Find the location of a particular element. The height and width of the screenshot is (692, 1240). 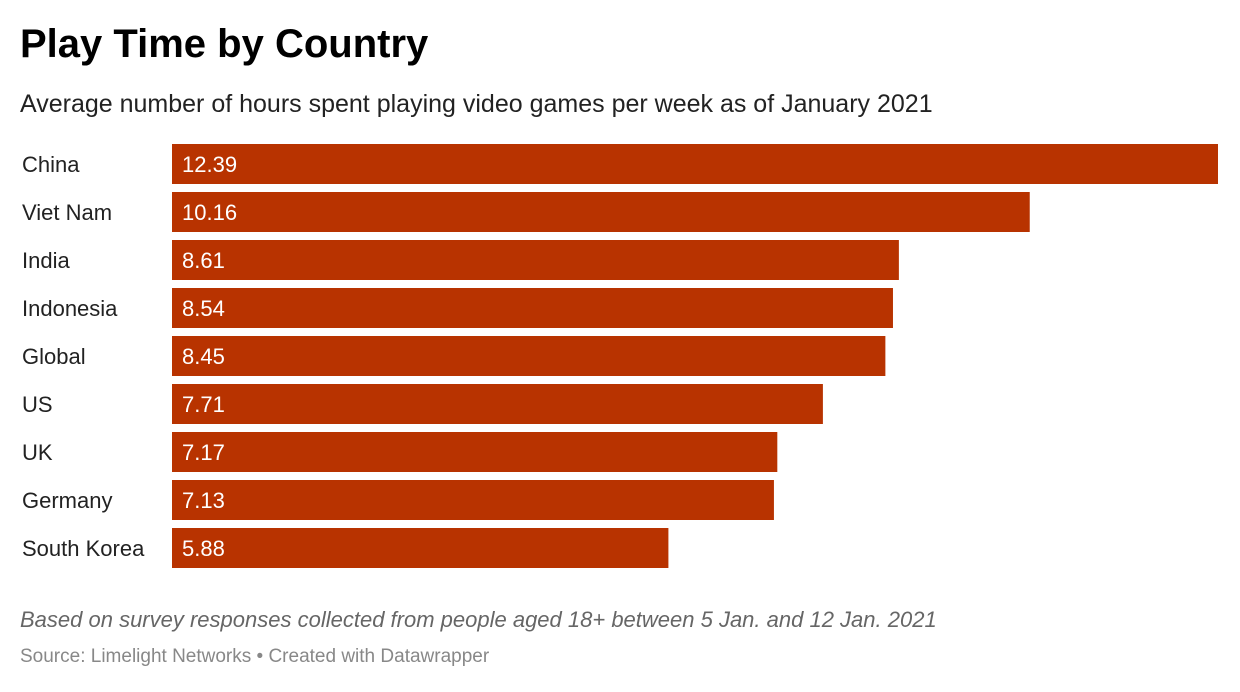

value-label: 5.88 is located at coordinates (203, 548).